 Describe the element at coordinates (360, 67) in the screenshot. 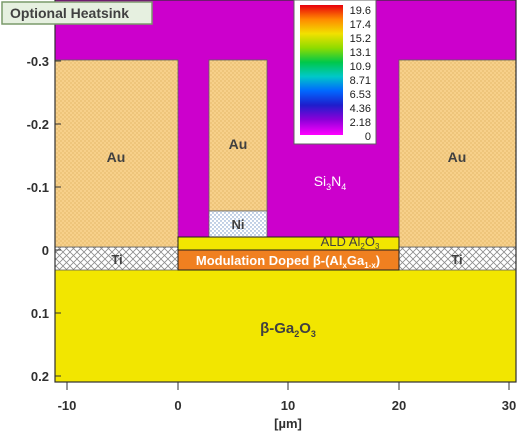

I see `colorbar-tick-label: 10.9` at that location.